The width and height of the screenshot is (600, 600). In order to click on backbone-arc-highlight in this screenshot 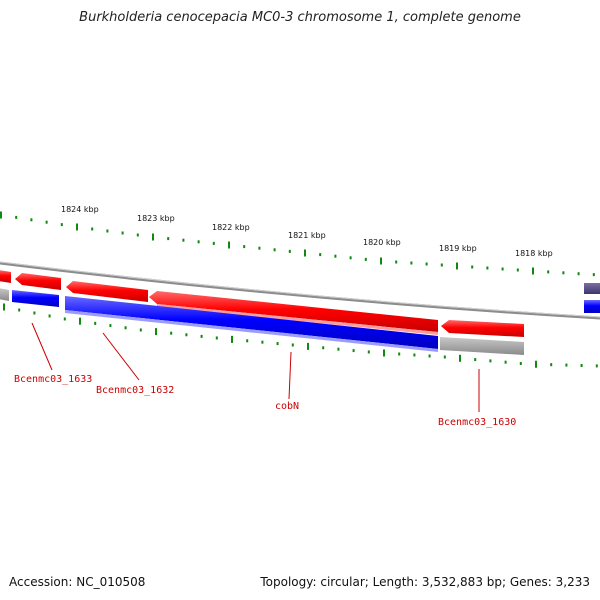, I will do `click(300, 289)`.